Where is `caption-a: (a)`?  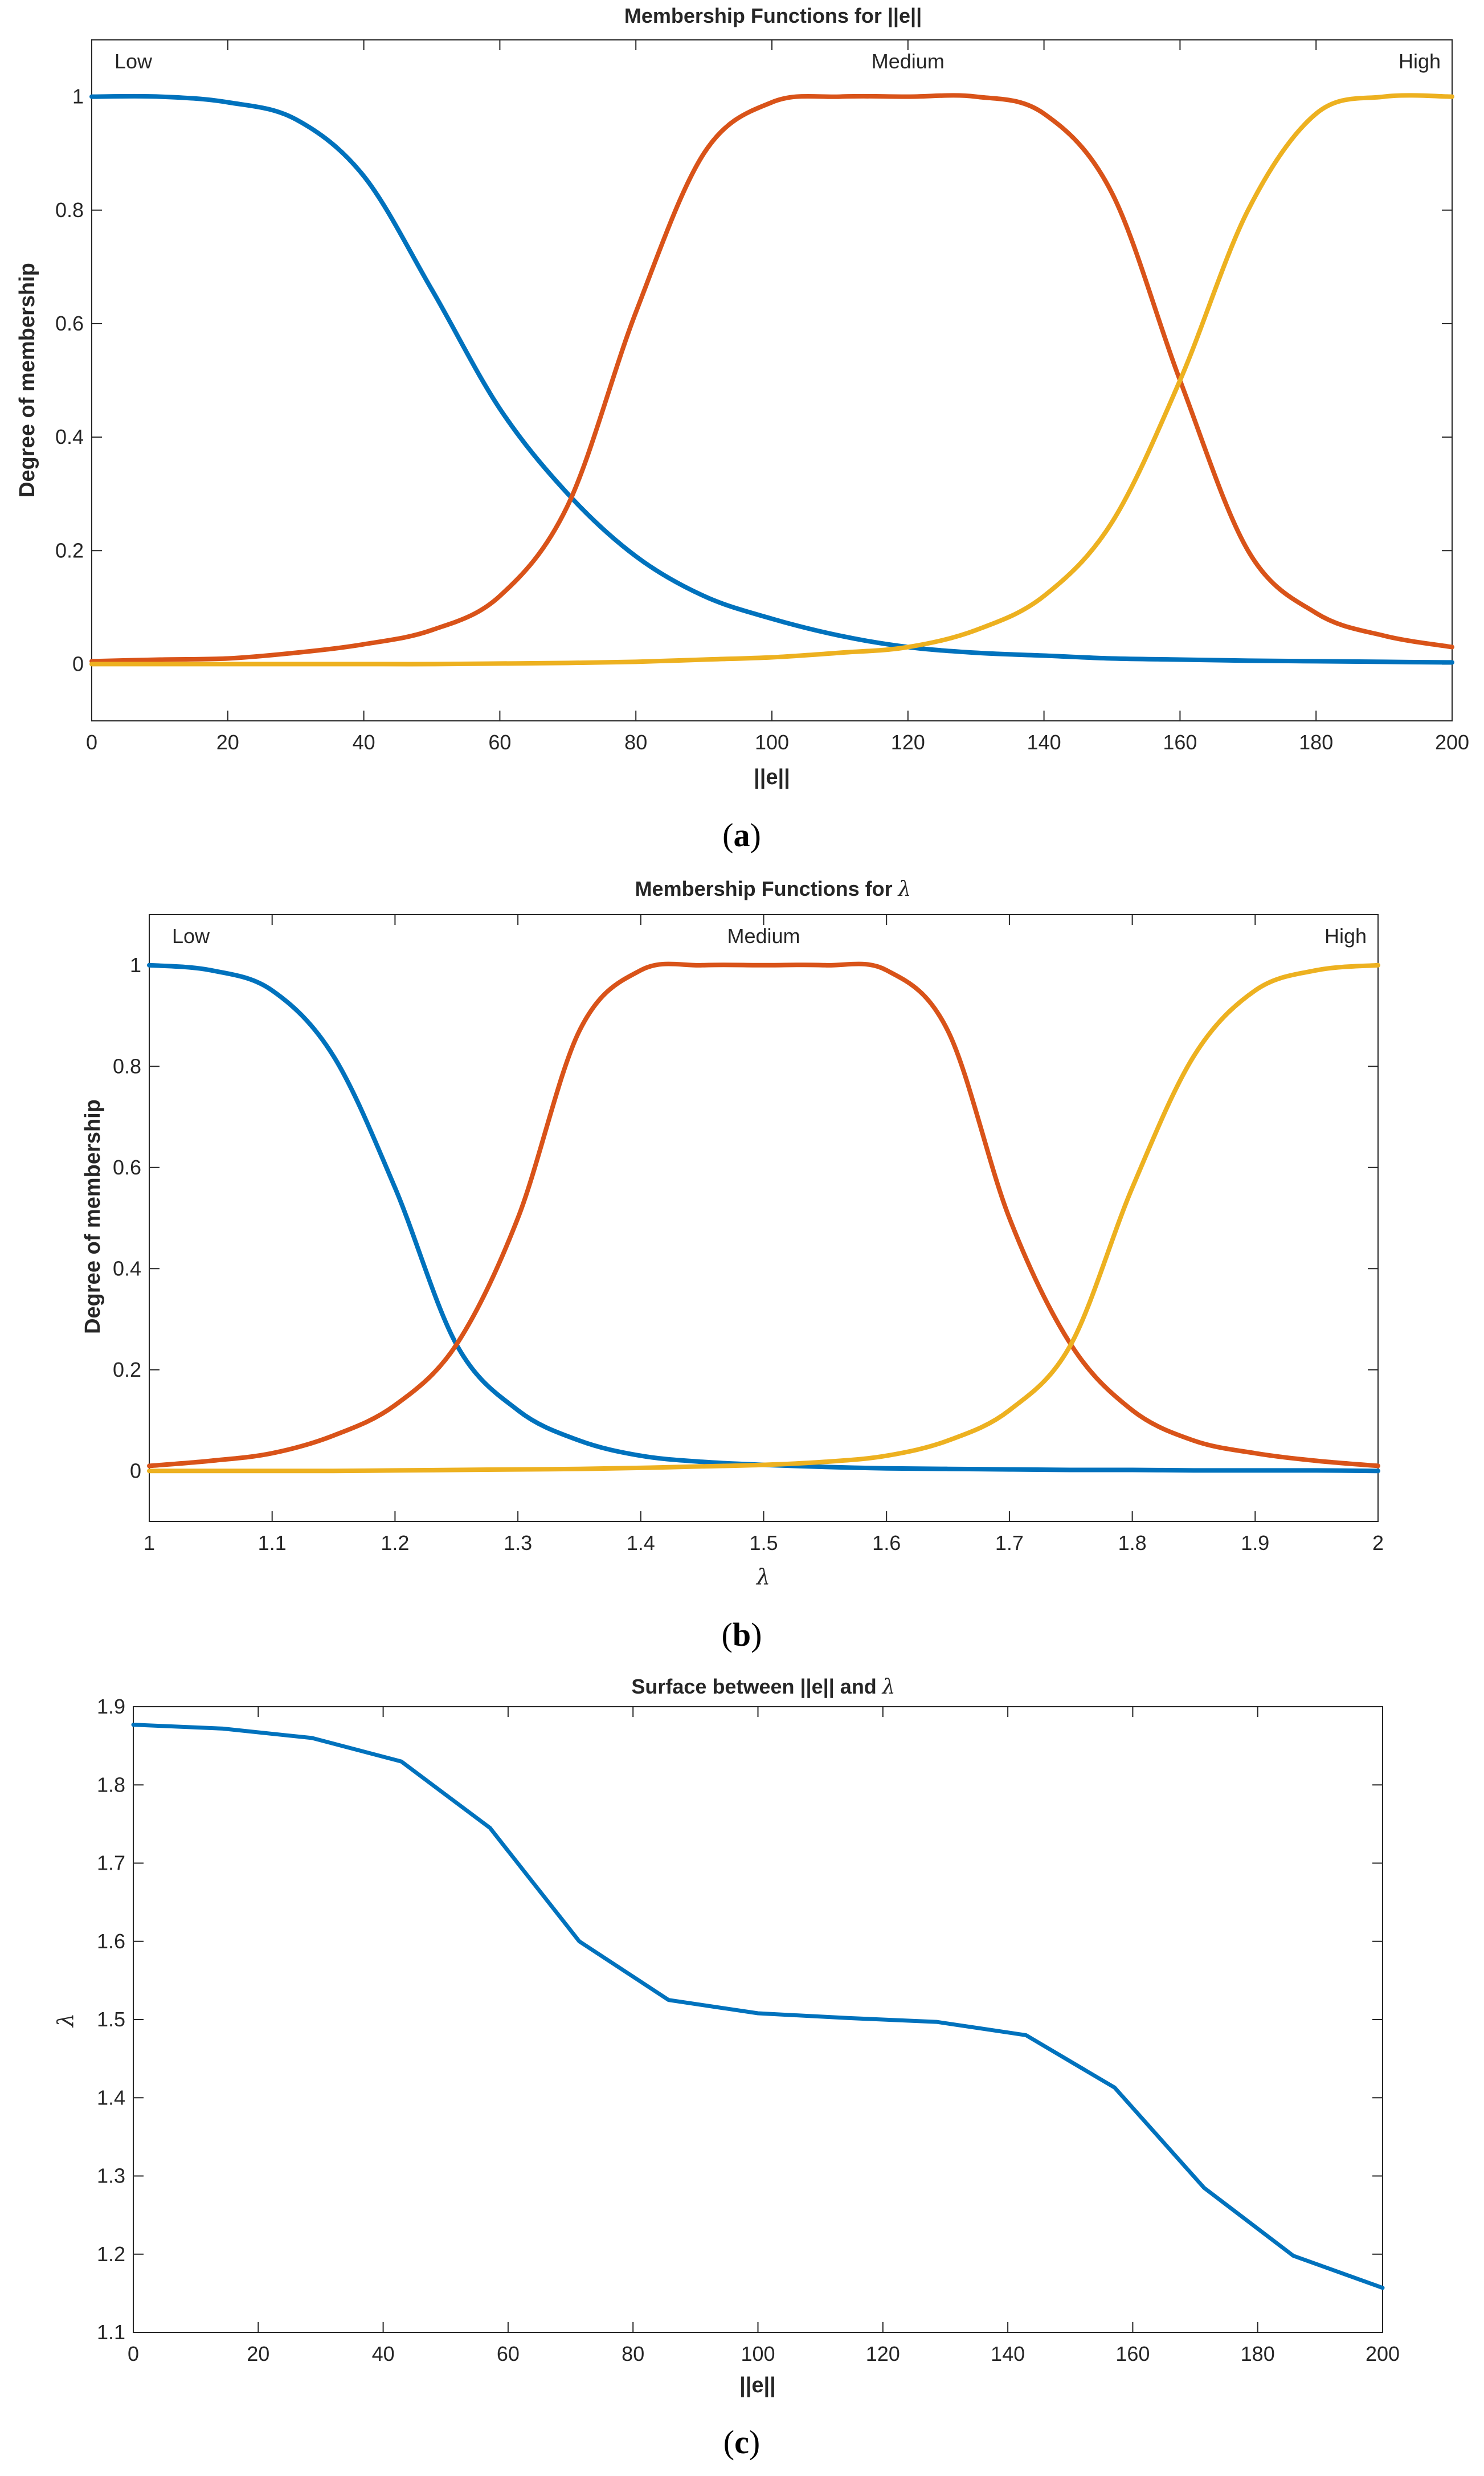
caption-a: (a) is located at coordinates (741, 836).